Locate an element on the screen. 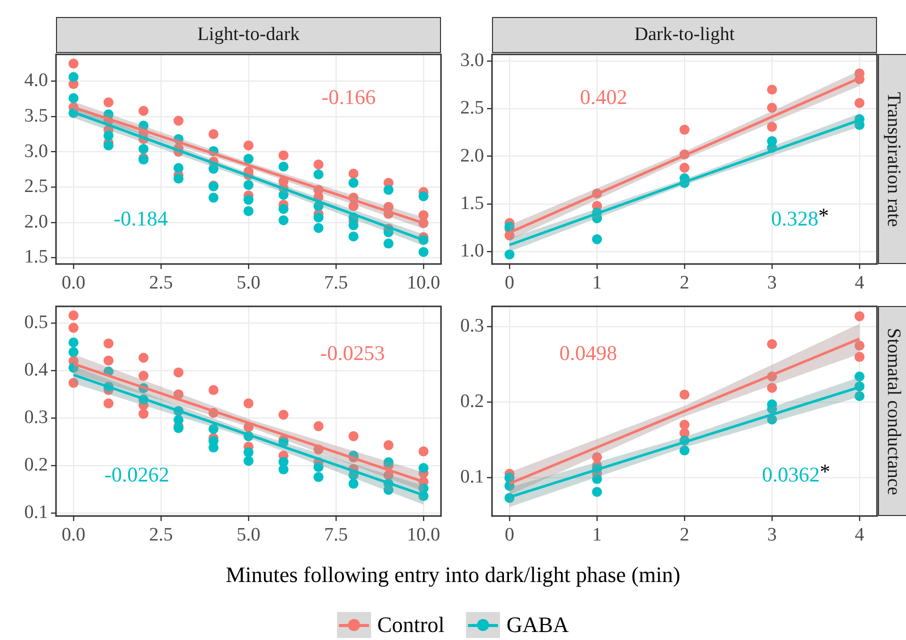  annotation: -0.184 is located at coordinates (141, 218).